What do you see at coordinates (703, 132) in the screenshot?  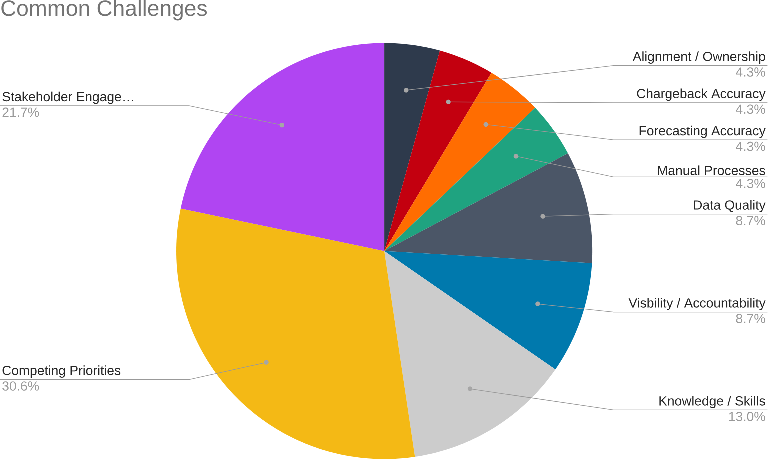 I see `slice-label: Forecasting Accuracy` at bounding box center [703, 132].